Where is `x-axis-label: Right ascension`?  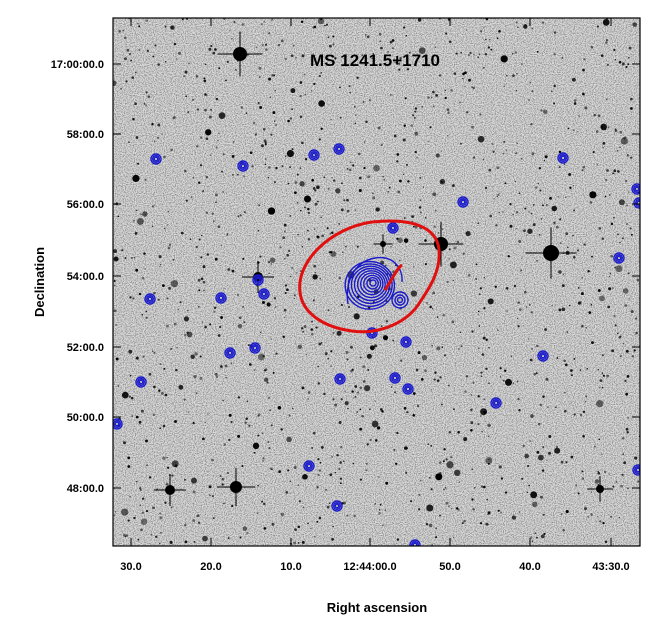 x-axis-label: Right ascension is located at coordinates (377, 607).